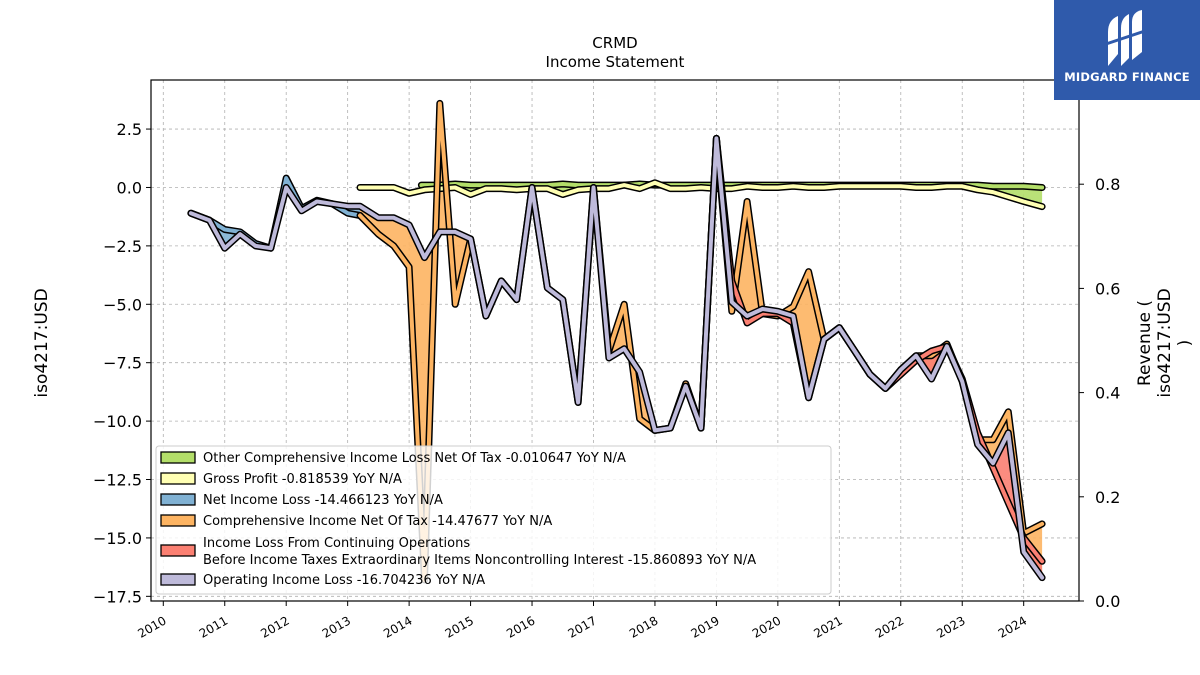 The width and height of the screenshot is (1200, 675). What do you see at coordinates (129, 129) in the screenshot?
I see `y-tick-label: 2.5` at bounding box center [129, 129].